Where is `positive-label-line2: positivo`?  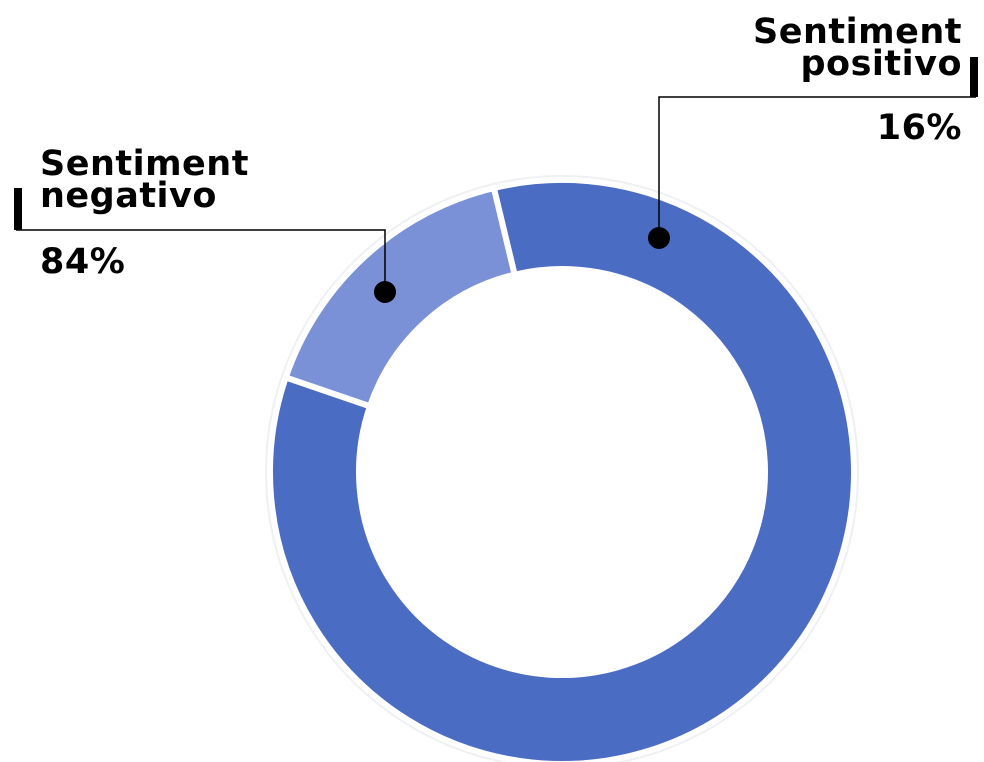 positive-label-line2: positivo is located at coordinates (881, 64).